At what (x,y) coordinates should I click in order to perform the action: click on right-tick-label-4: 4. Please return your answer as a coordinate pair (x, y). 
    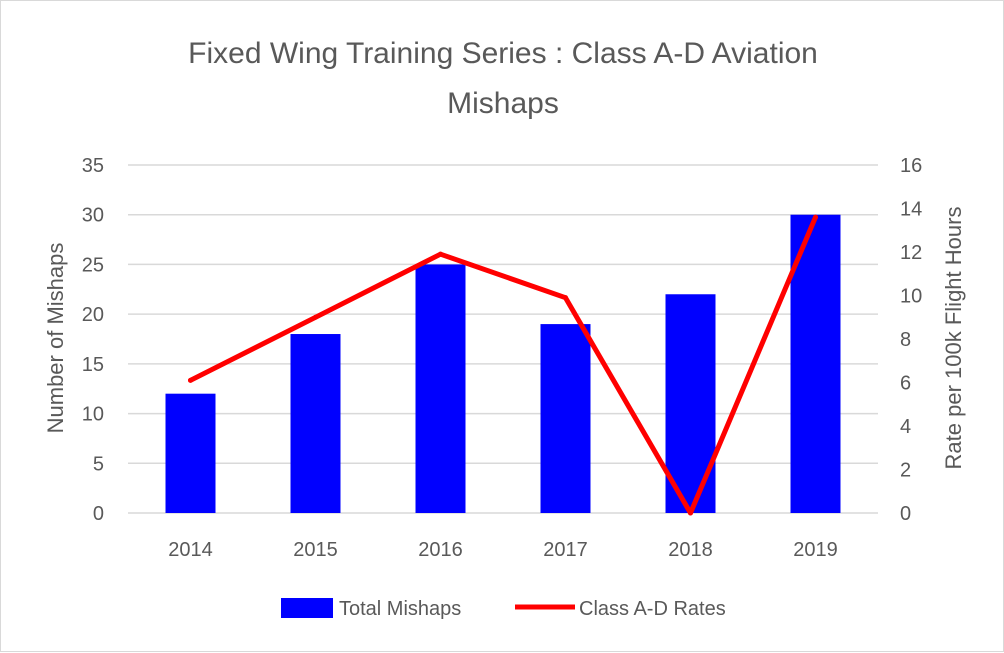
    Looking at the image, I should click on (905, 427).